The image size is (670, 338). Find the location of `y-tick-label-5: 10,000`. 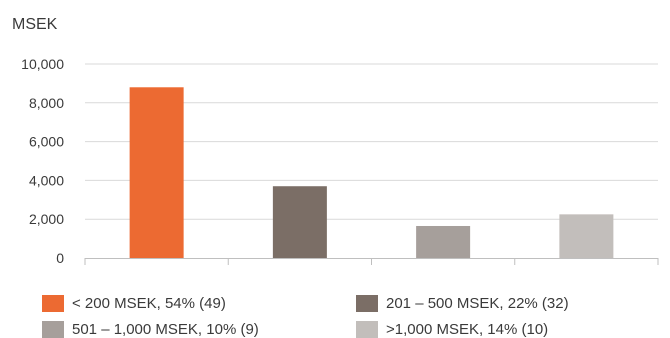

y-tick-label-5: 10,000 is located at coordinates (42, 64).